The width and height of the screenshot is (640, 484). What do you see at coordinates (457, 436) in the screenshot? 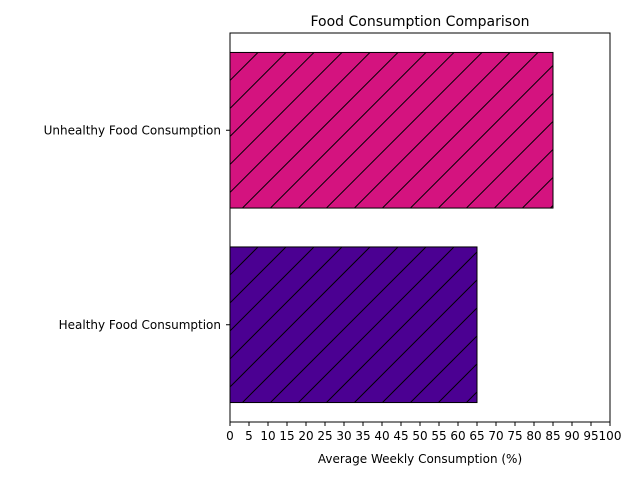
I see `x-tick-label: 60` at bounding box center [457, 436].